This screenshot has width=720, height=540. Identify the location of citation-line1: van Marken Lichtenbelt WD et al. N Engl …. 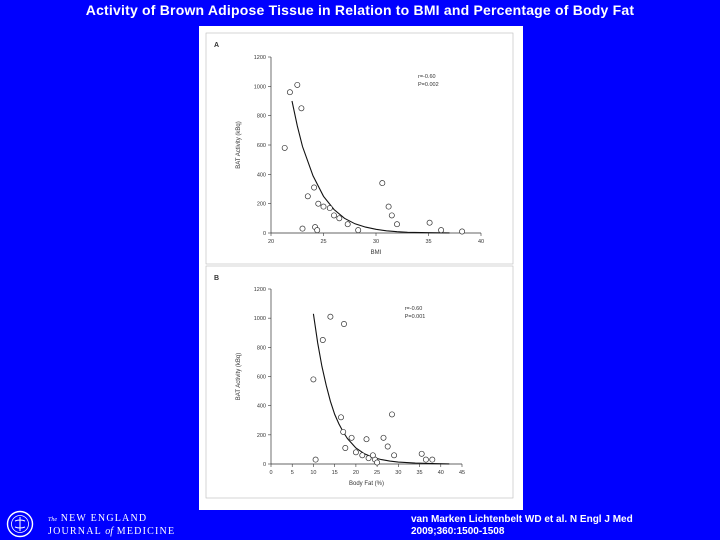
(522, 519).